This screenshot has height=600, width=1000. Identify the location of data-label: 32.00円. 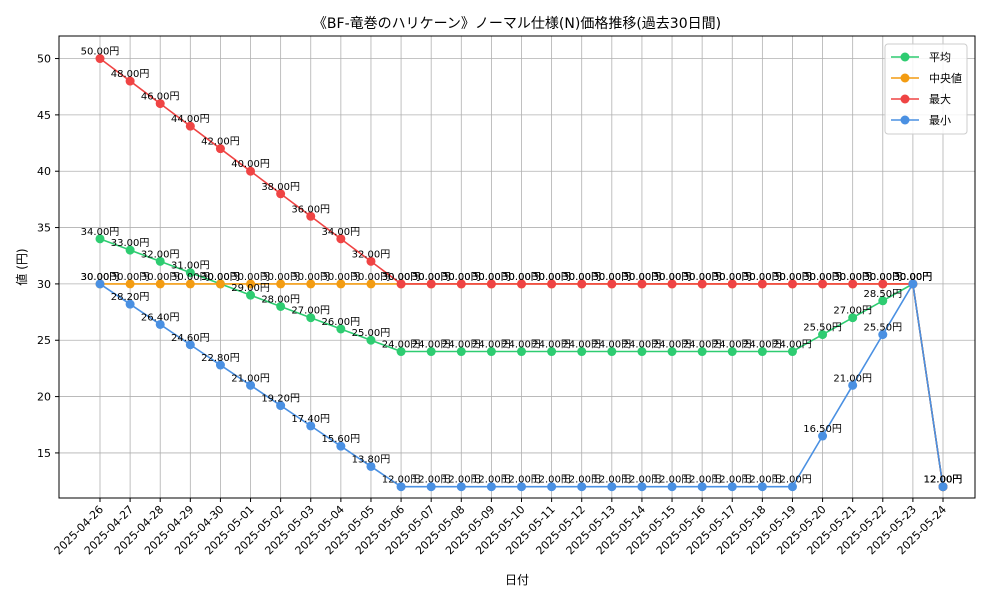
(160, 254).